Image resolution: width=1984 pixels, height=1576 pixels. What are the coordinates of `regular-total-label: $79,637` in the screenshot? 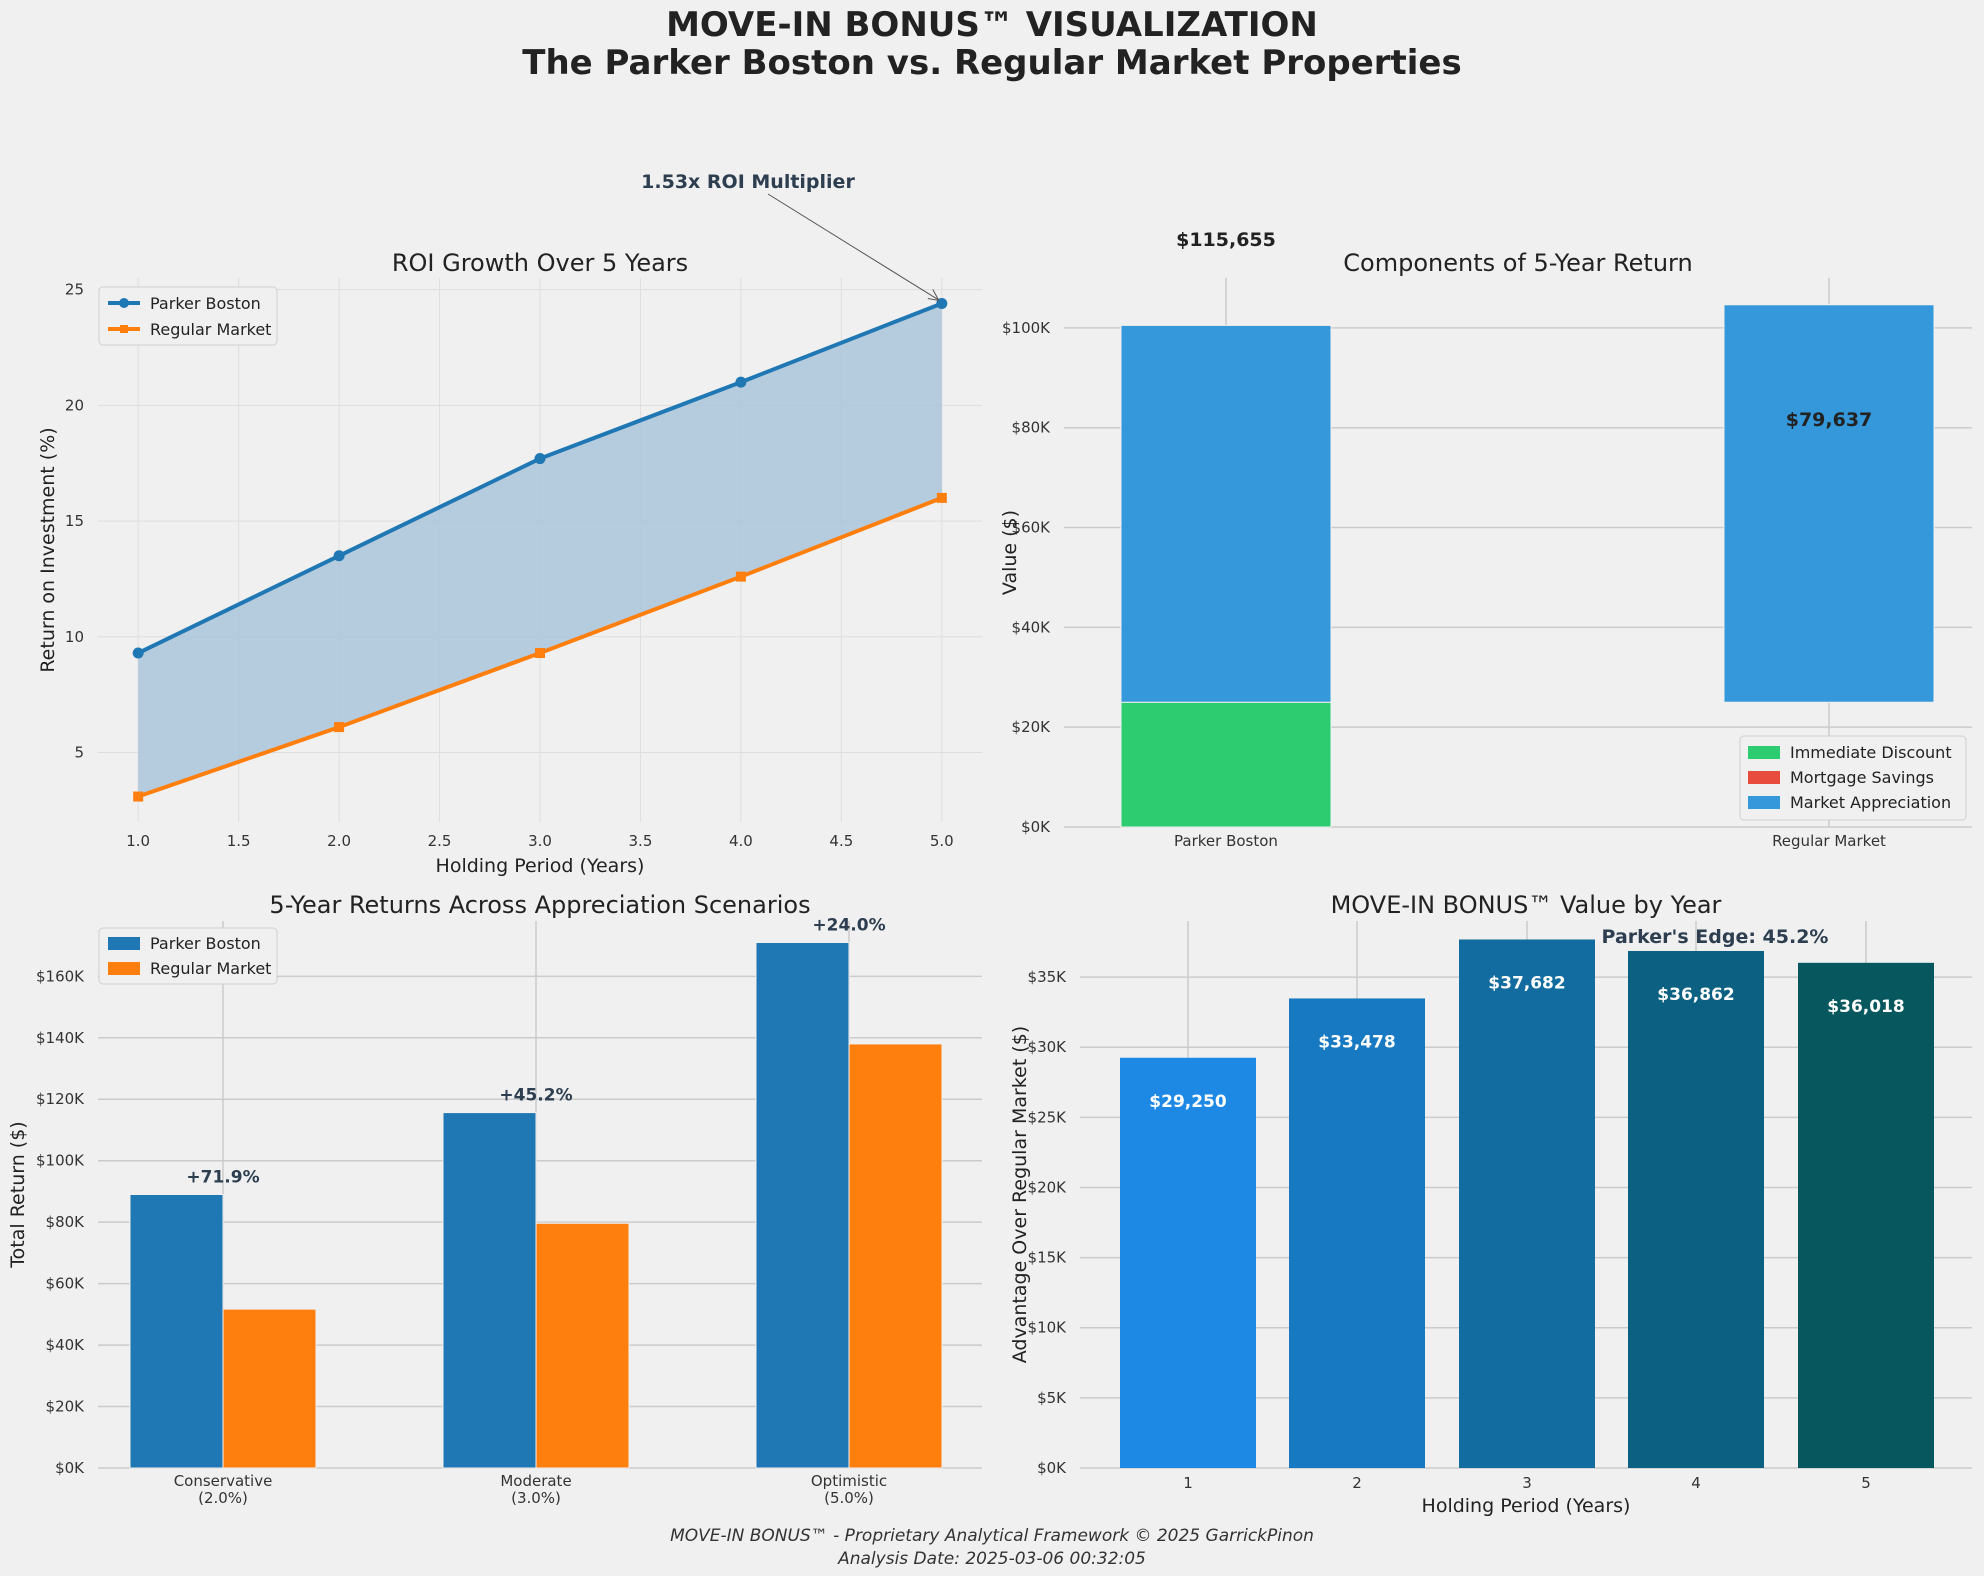 It's located at (1829, 420).